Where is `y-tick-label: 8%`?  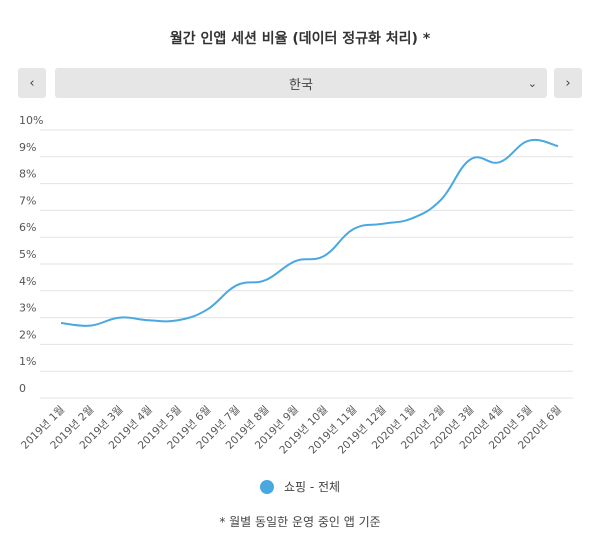 y-tick-label: 8% is located at coordinates (27, 174).